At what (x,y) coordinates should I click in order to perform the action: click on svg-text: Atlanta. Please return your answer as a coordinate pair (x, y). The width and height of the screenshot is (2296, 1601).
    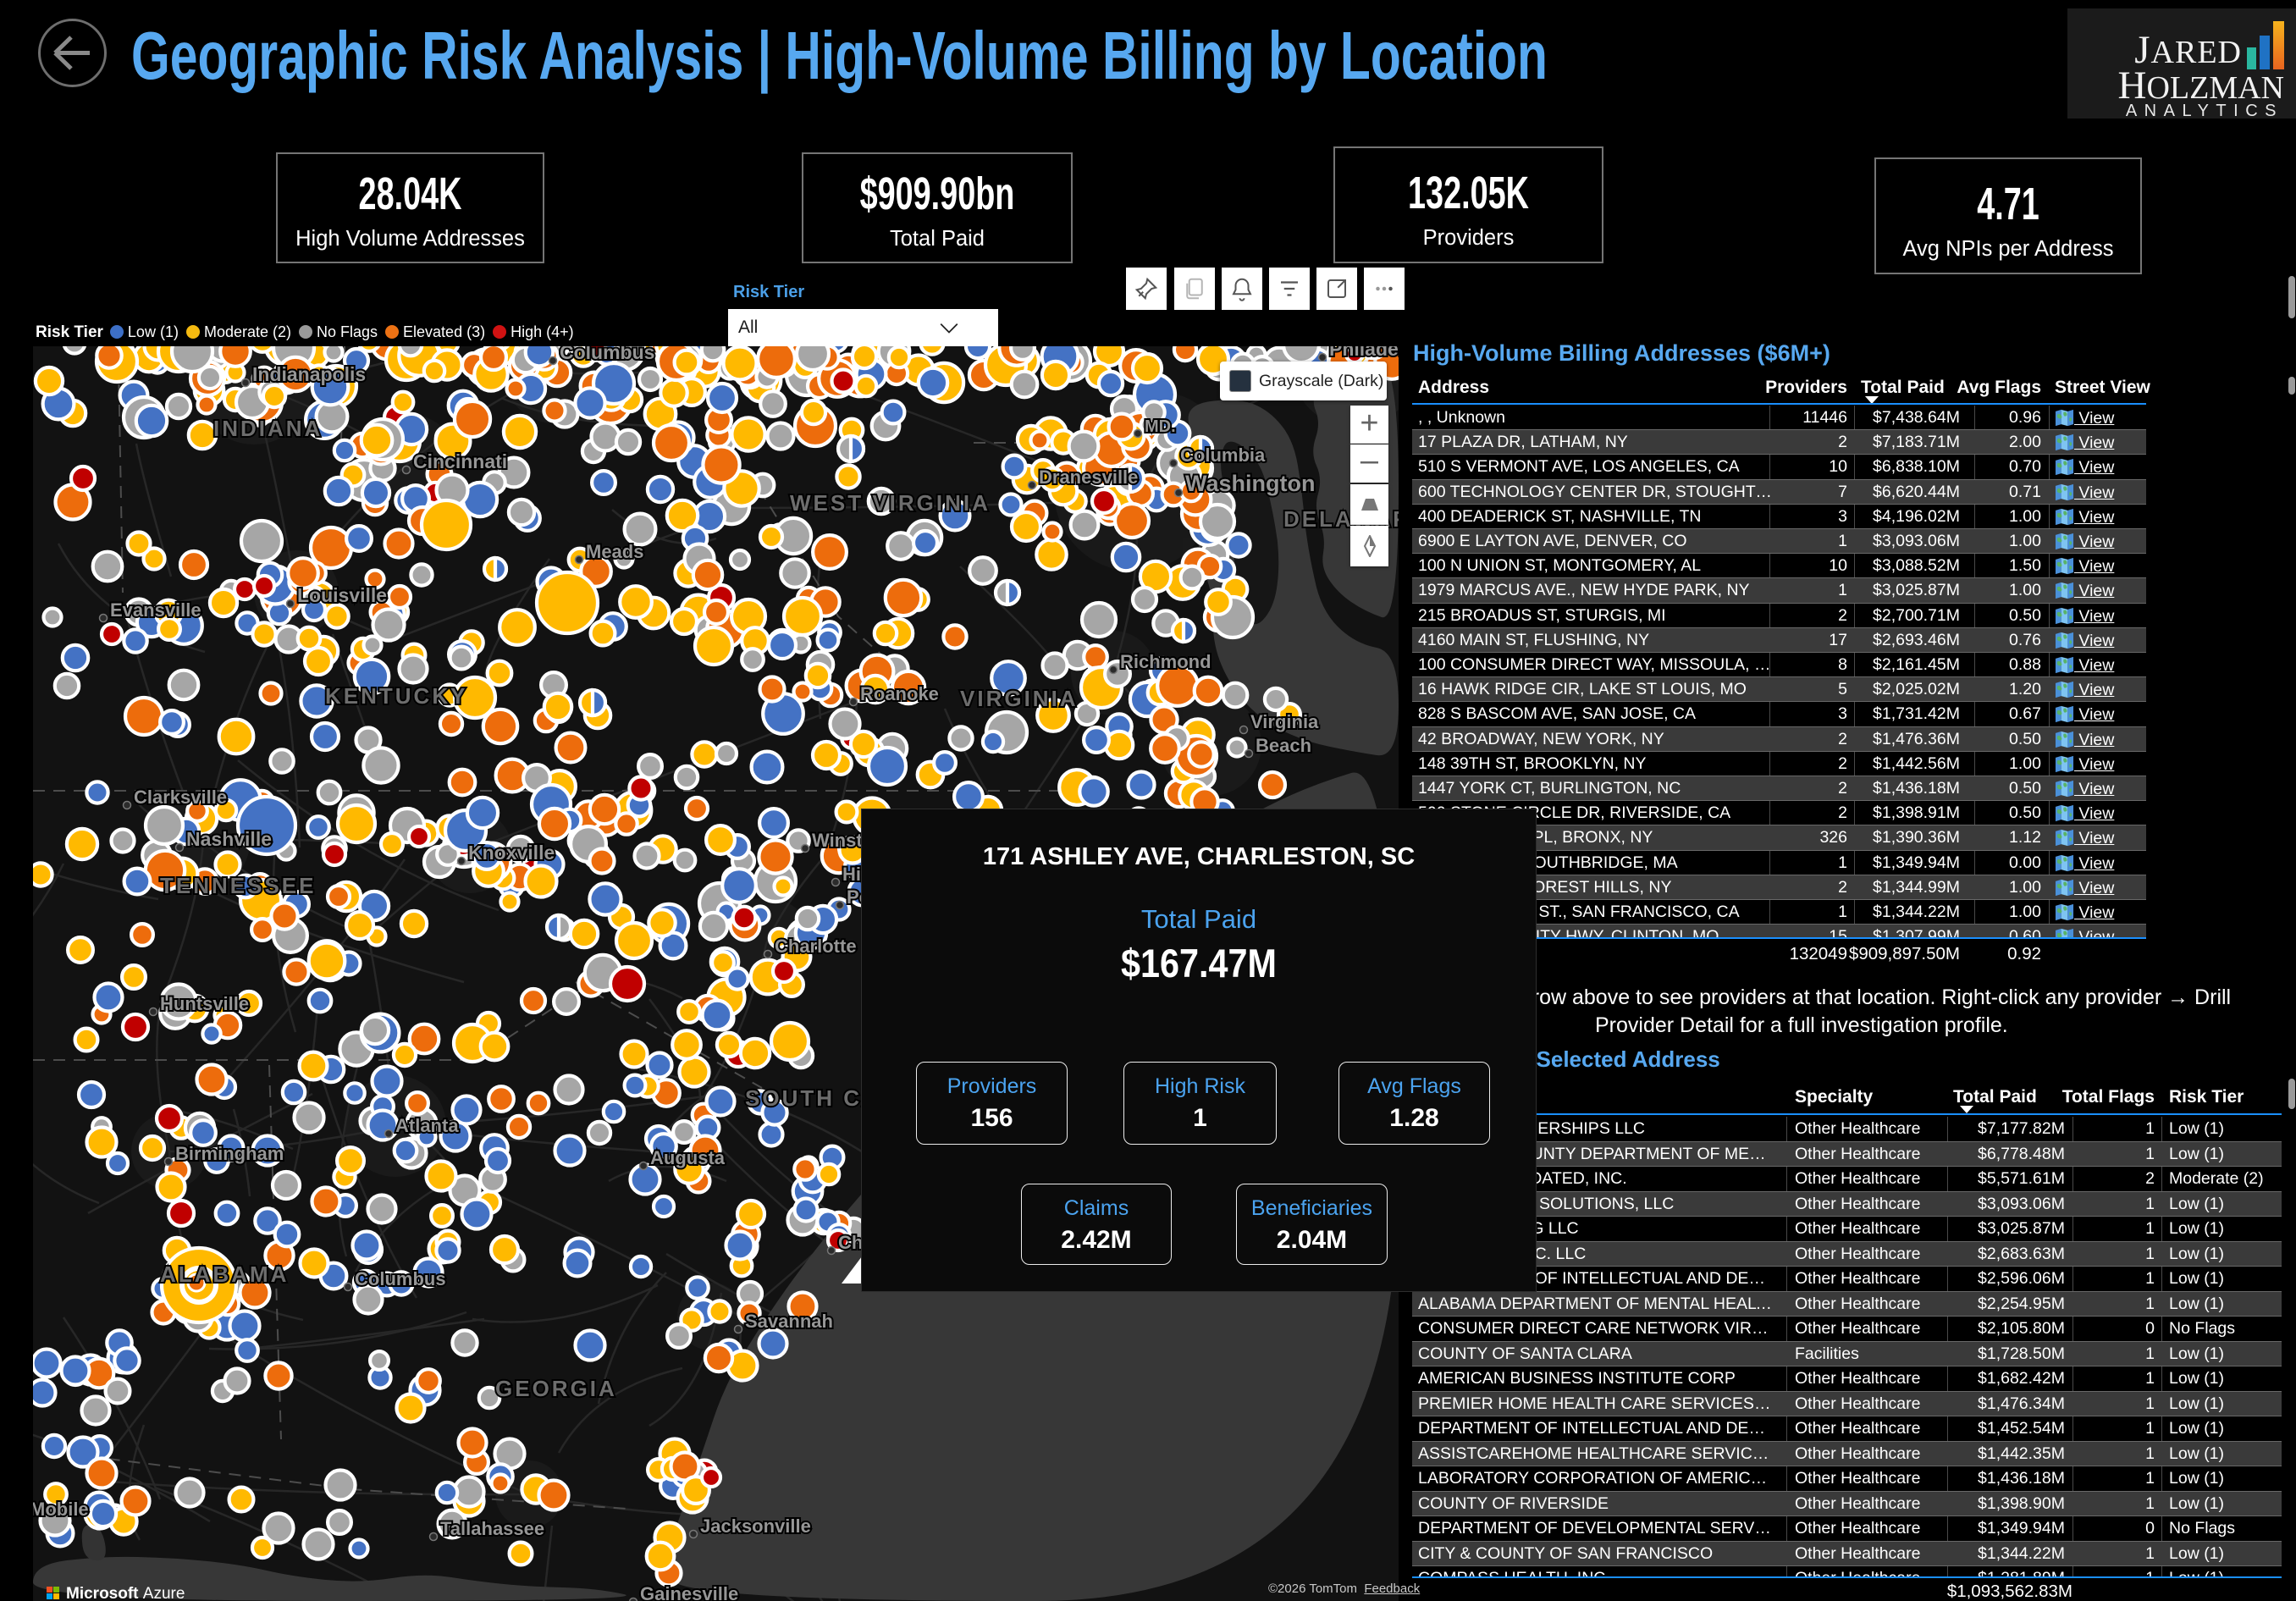
    Looking at the image, I should click on (427, 1125).